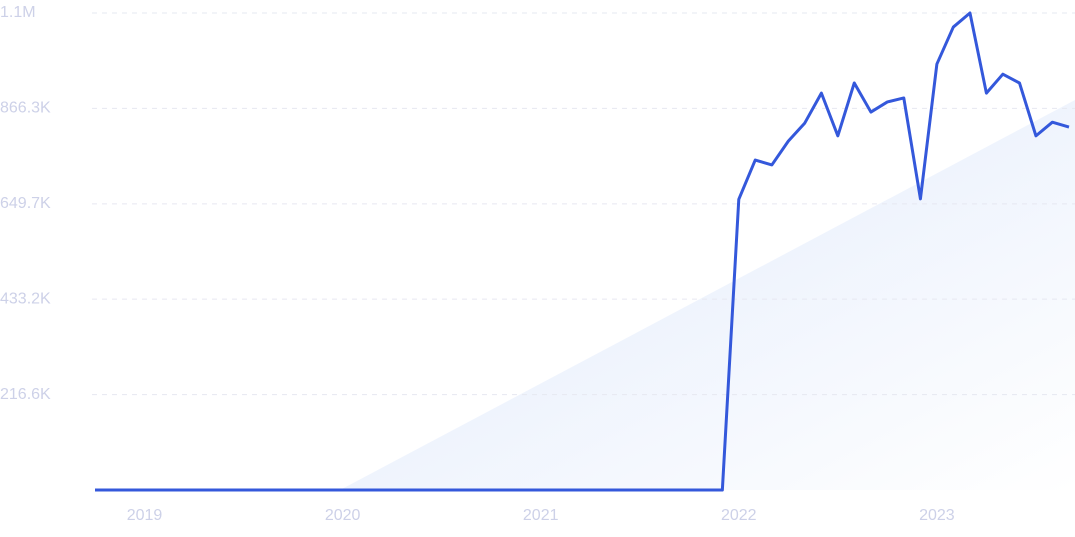  Describe the element at coordinates (18, 12) in the screenshot. I see `y-tick-label: 1.1M` at that location.